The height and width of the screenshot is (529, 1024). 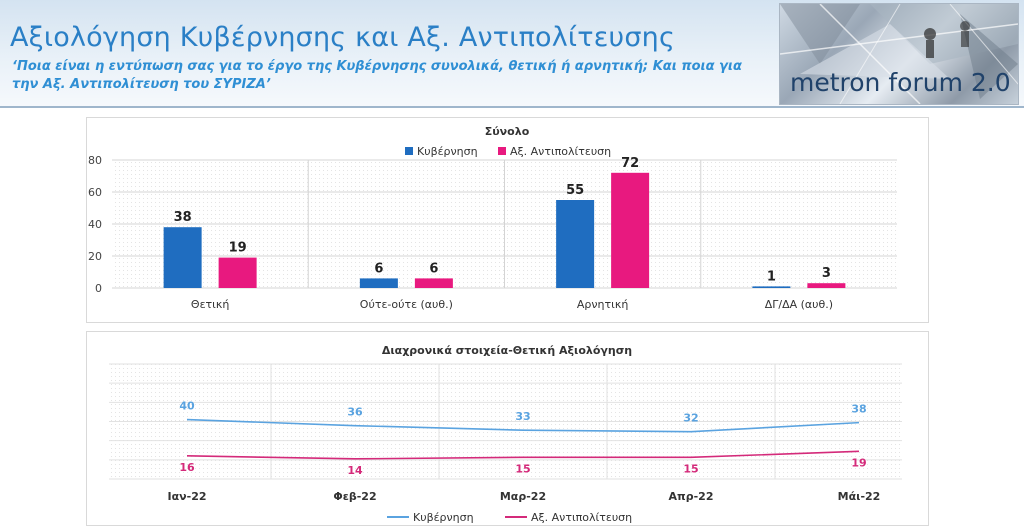 What do you see at coordinates (690, 418) in the screenshot?
I see `data-label: 32` at bounding box center [690, 418].